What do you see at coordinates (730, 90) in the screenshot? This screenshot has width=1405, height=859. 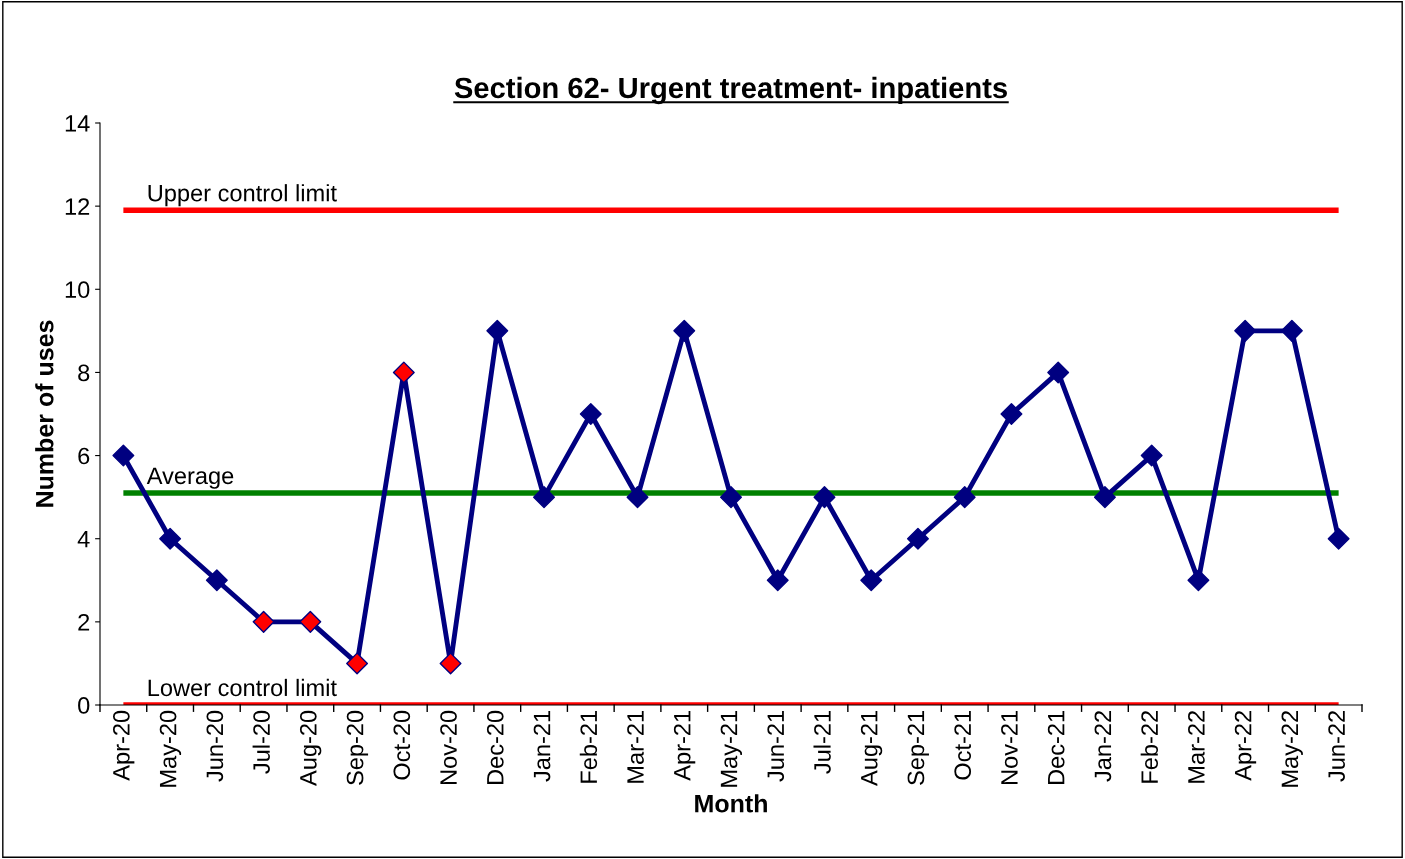 I see `chart-title: Section 62- Urgent treatment- inpatients` at bounding box center [730, 90].